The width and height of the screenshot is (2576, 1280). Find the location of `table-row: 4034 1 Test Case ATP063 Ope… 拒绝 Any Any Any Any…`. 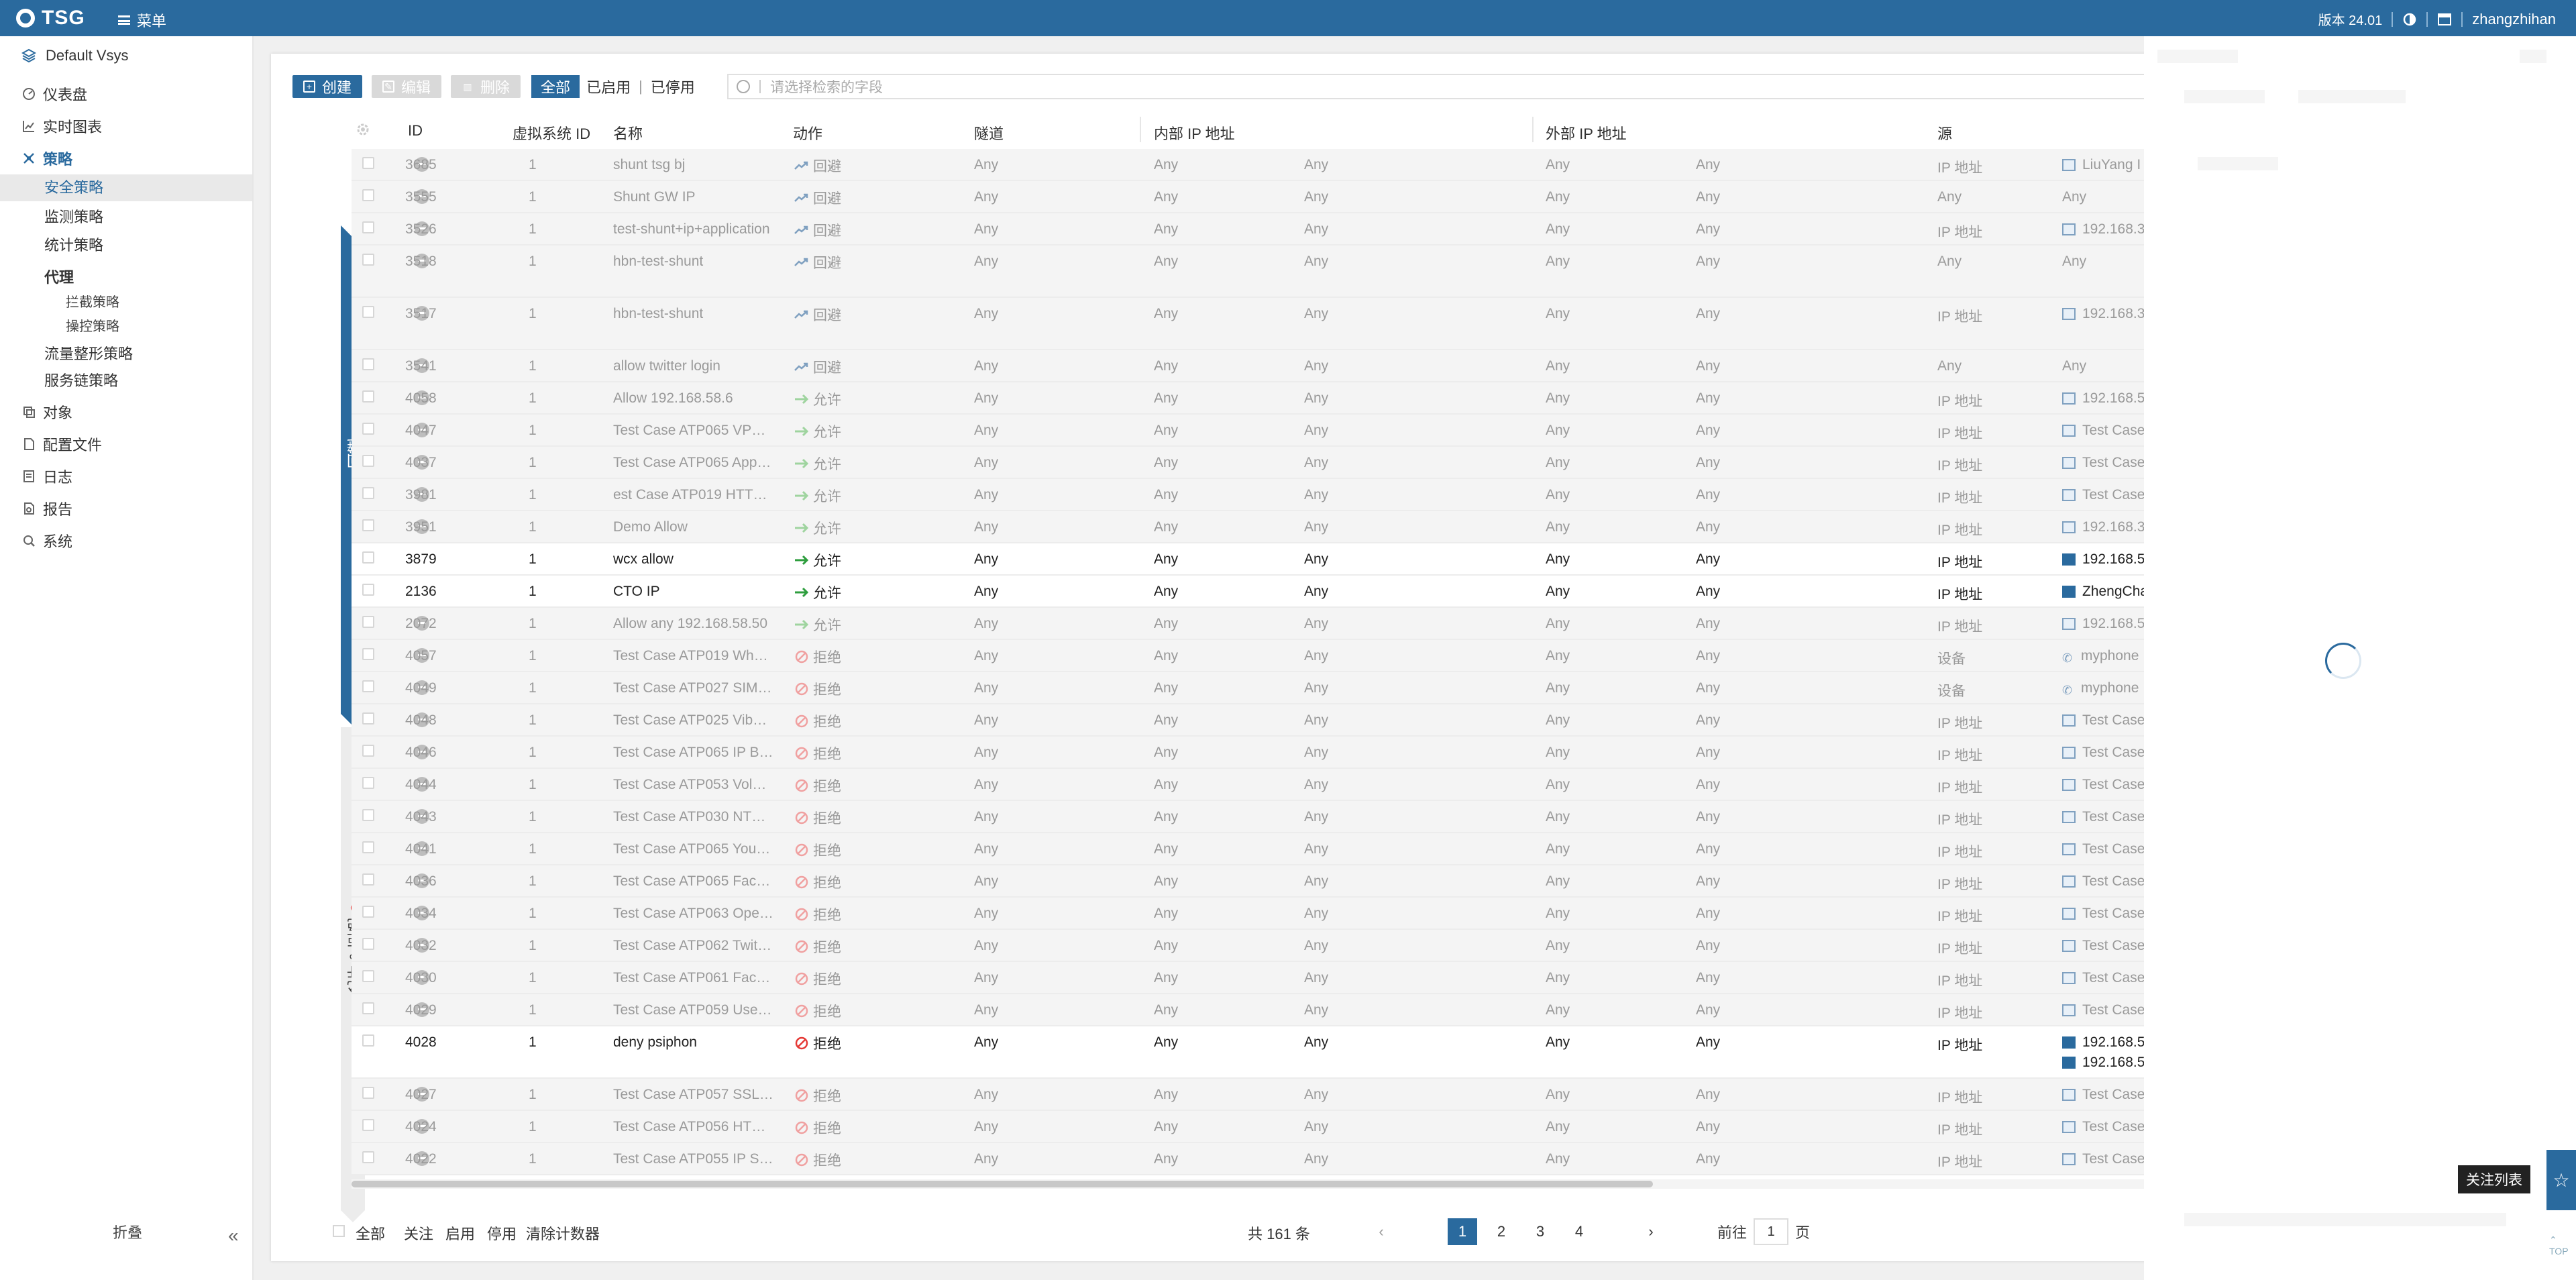

table-row: 4034 1 Test Case ATP063 Ope… 拒绝 Any Any Any Any… is located at coordinates (1249, 914).